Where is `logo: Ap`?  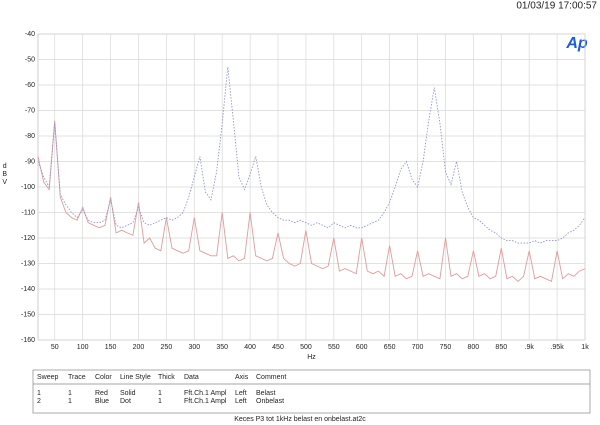
logo: Ap is located at coordinates (576, 43).